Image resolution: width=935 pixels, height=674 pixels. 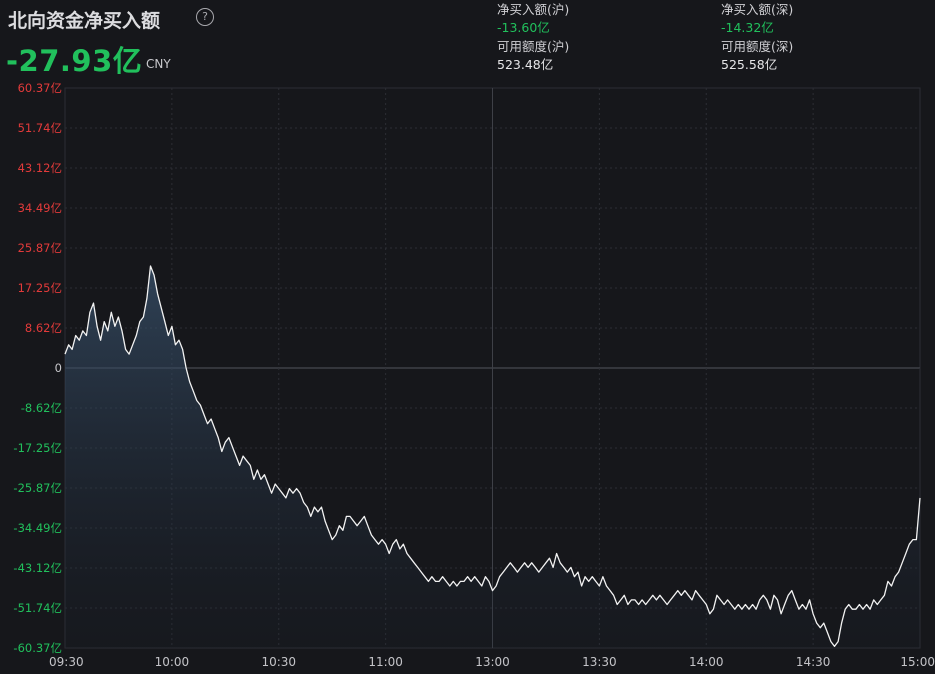 I want to click on y-tick-label: -60.37亿, so click(x=37, y=648).